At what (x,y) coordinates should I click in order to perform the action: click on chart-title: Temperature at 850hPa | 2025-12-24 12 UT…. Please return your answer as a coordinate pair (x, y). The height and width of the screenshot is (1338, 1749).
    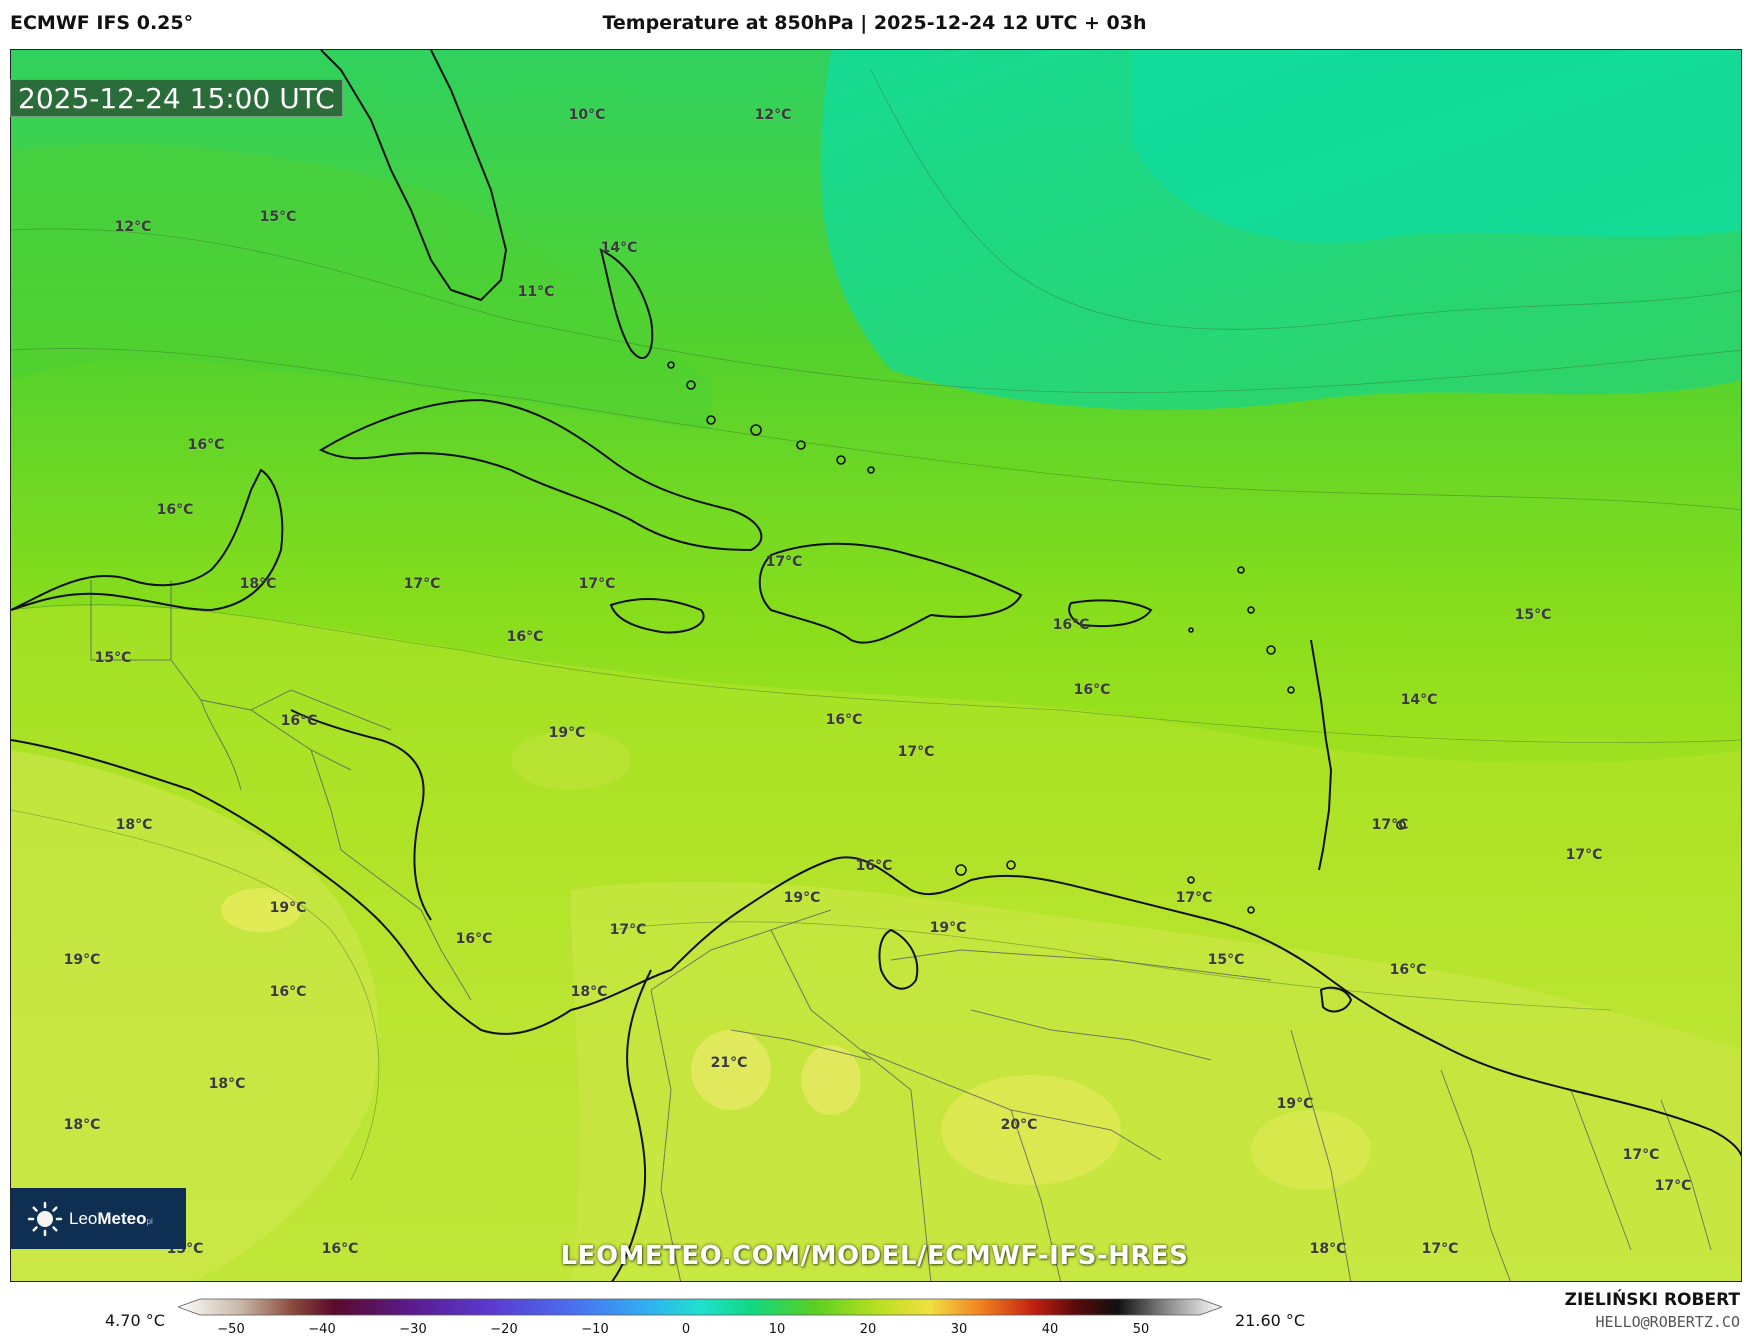
    Looking at the image, I should click on (874, 23).